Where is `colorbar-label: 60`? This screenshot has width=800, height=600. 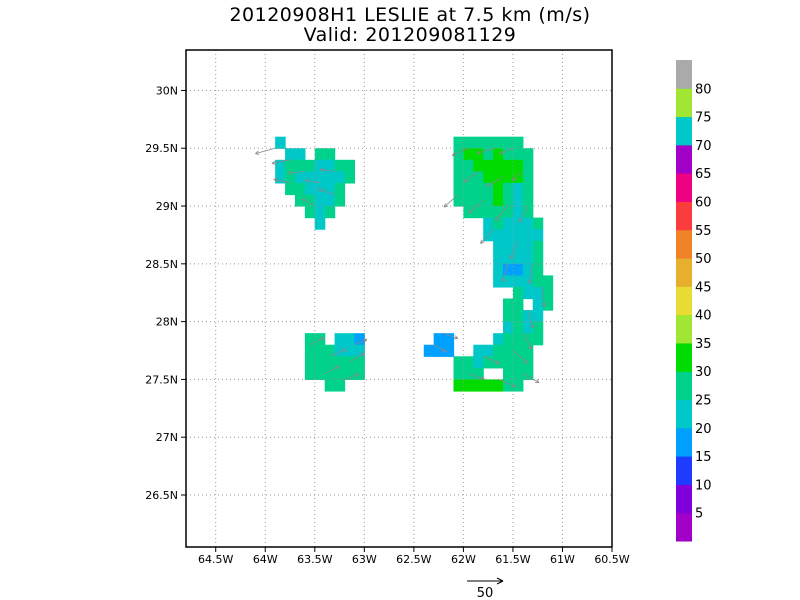 colorbar-label: 60 is located at coordinates (703, 202).